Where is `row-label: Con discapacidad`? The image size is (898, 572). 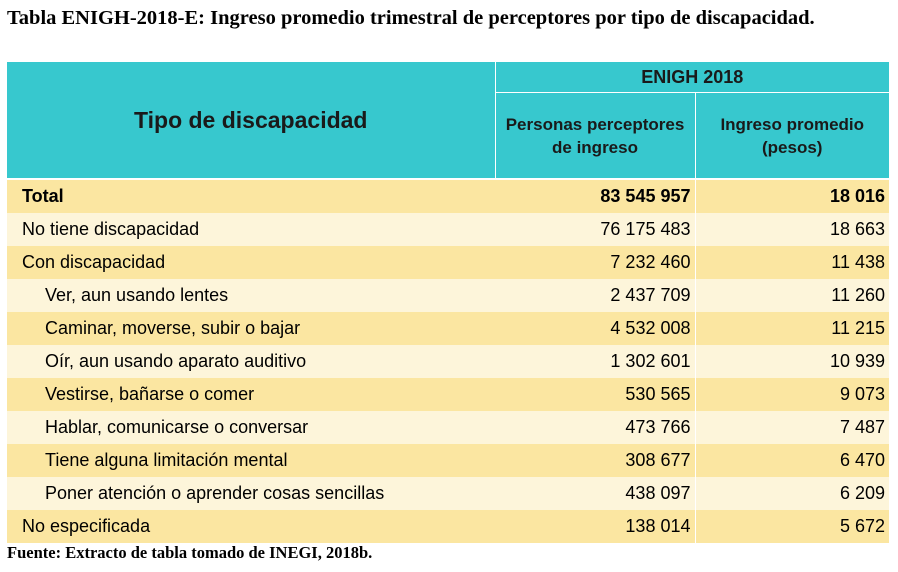
row-label: Con discapacidad is located at coordinates (251, 262).